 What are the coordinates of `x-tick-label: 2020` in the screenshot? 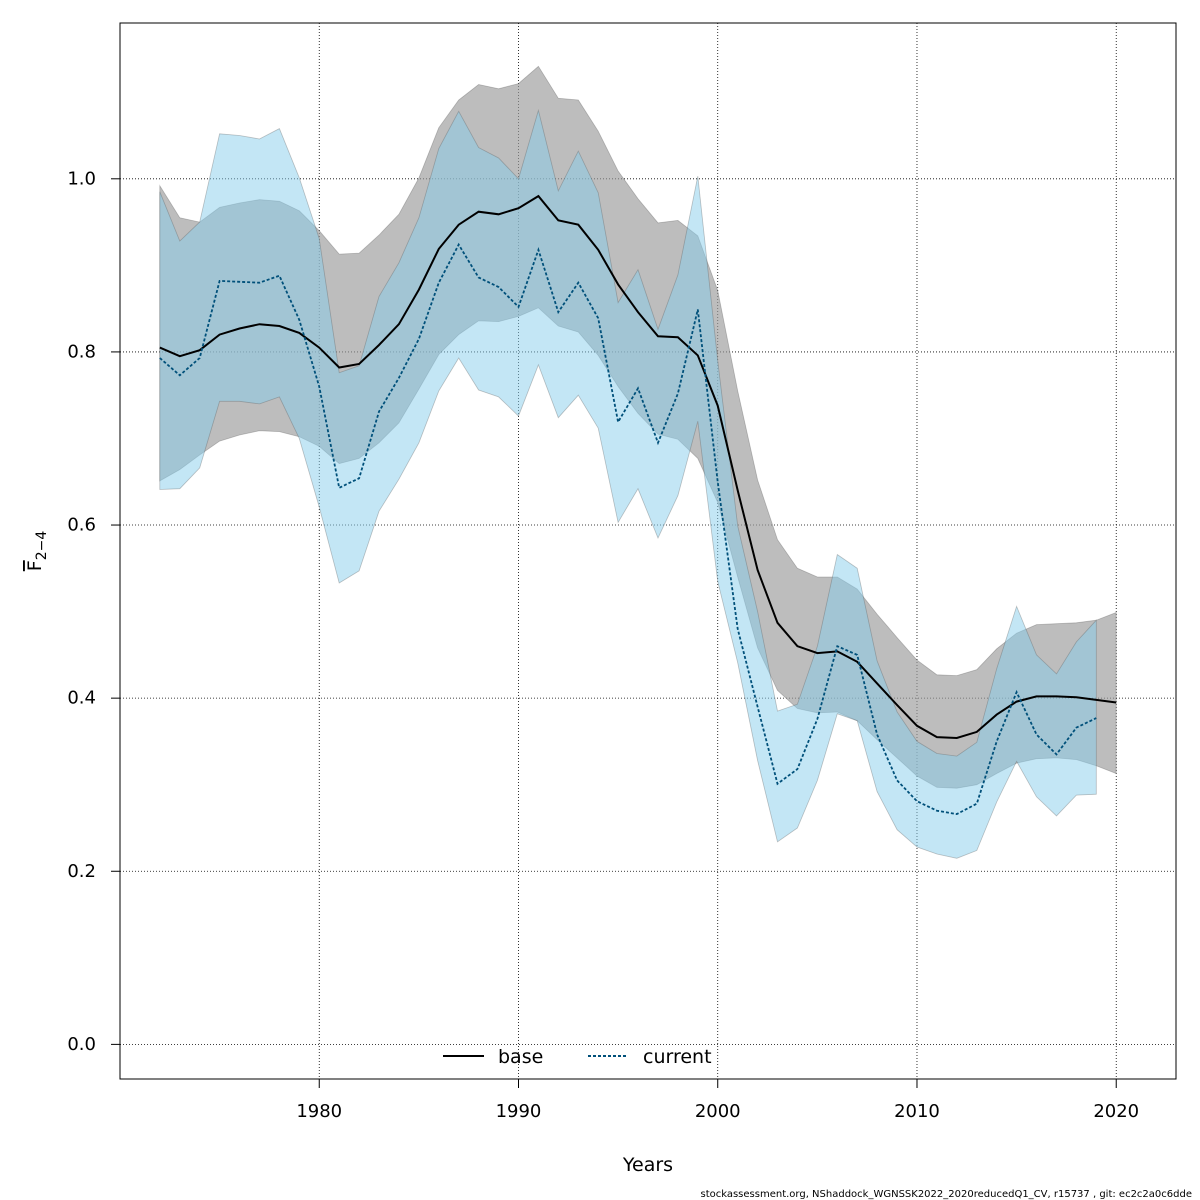 It's located at (1116, 1111).